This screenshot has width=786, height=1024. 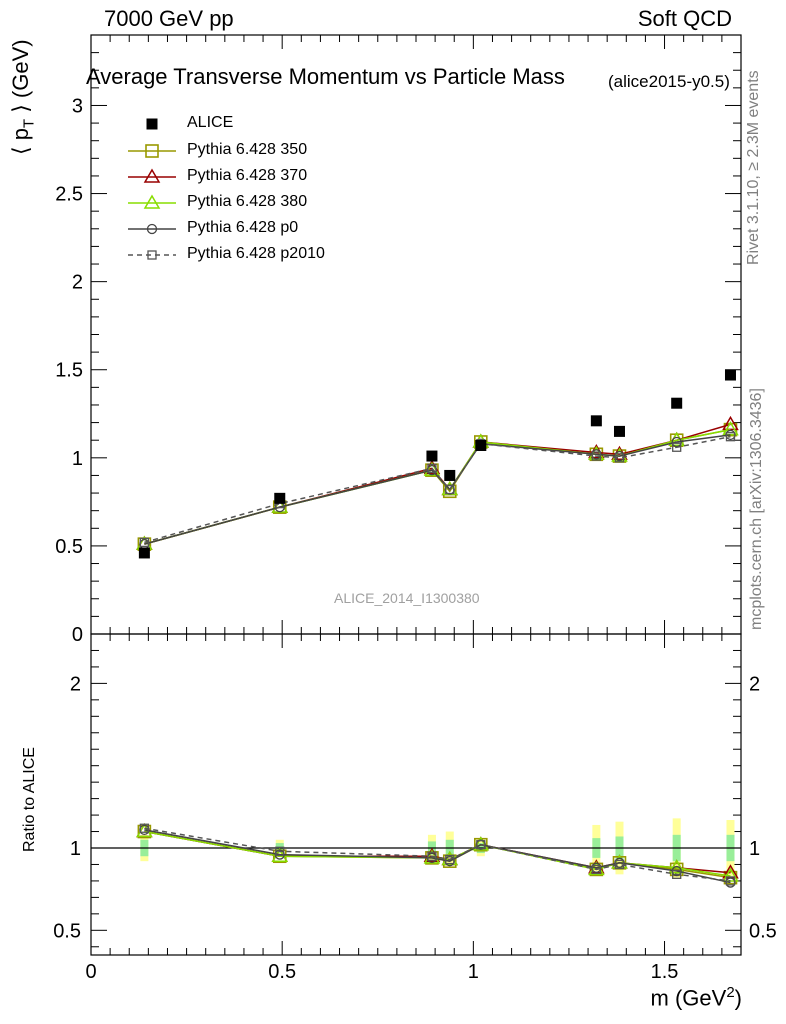 What do you see at coordinates (437, 854) in the screenshot?
I see `ratio-series-line` at bounding box center [437, 854].